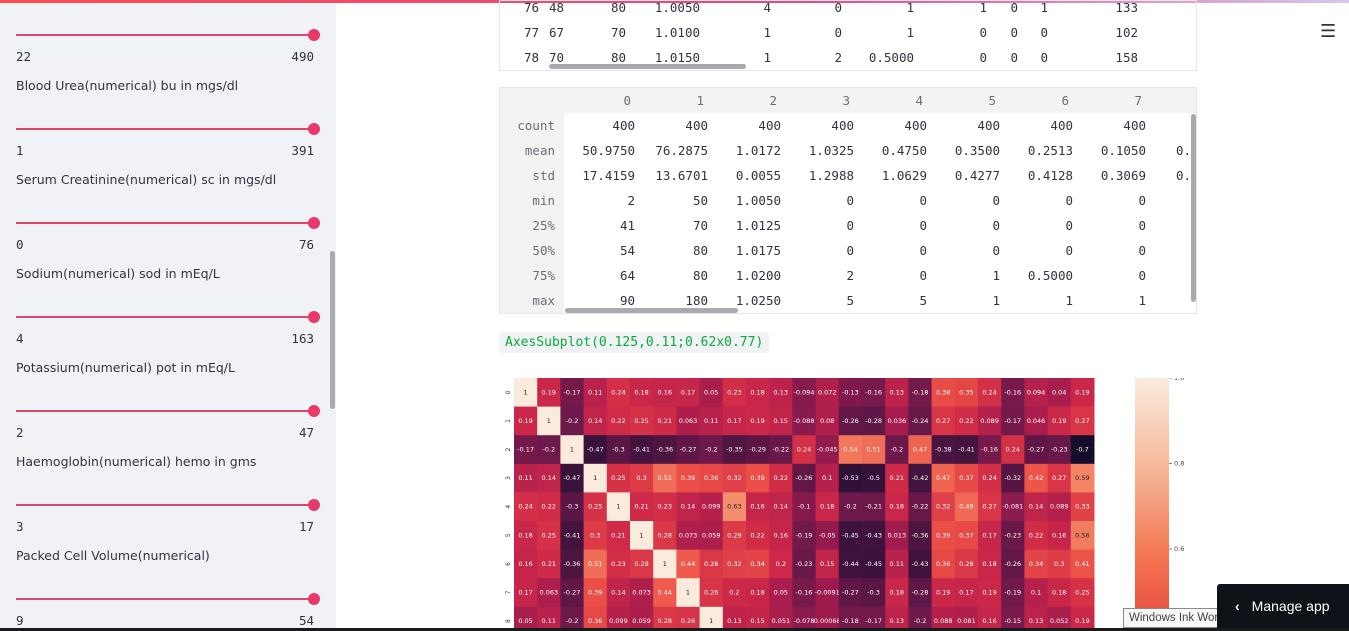 The image size is (1349, 631). What do you see at coordinates (767, 7) in the screenshot?
I see `table-cell: 4` at bounding box center [767, 7].